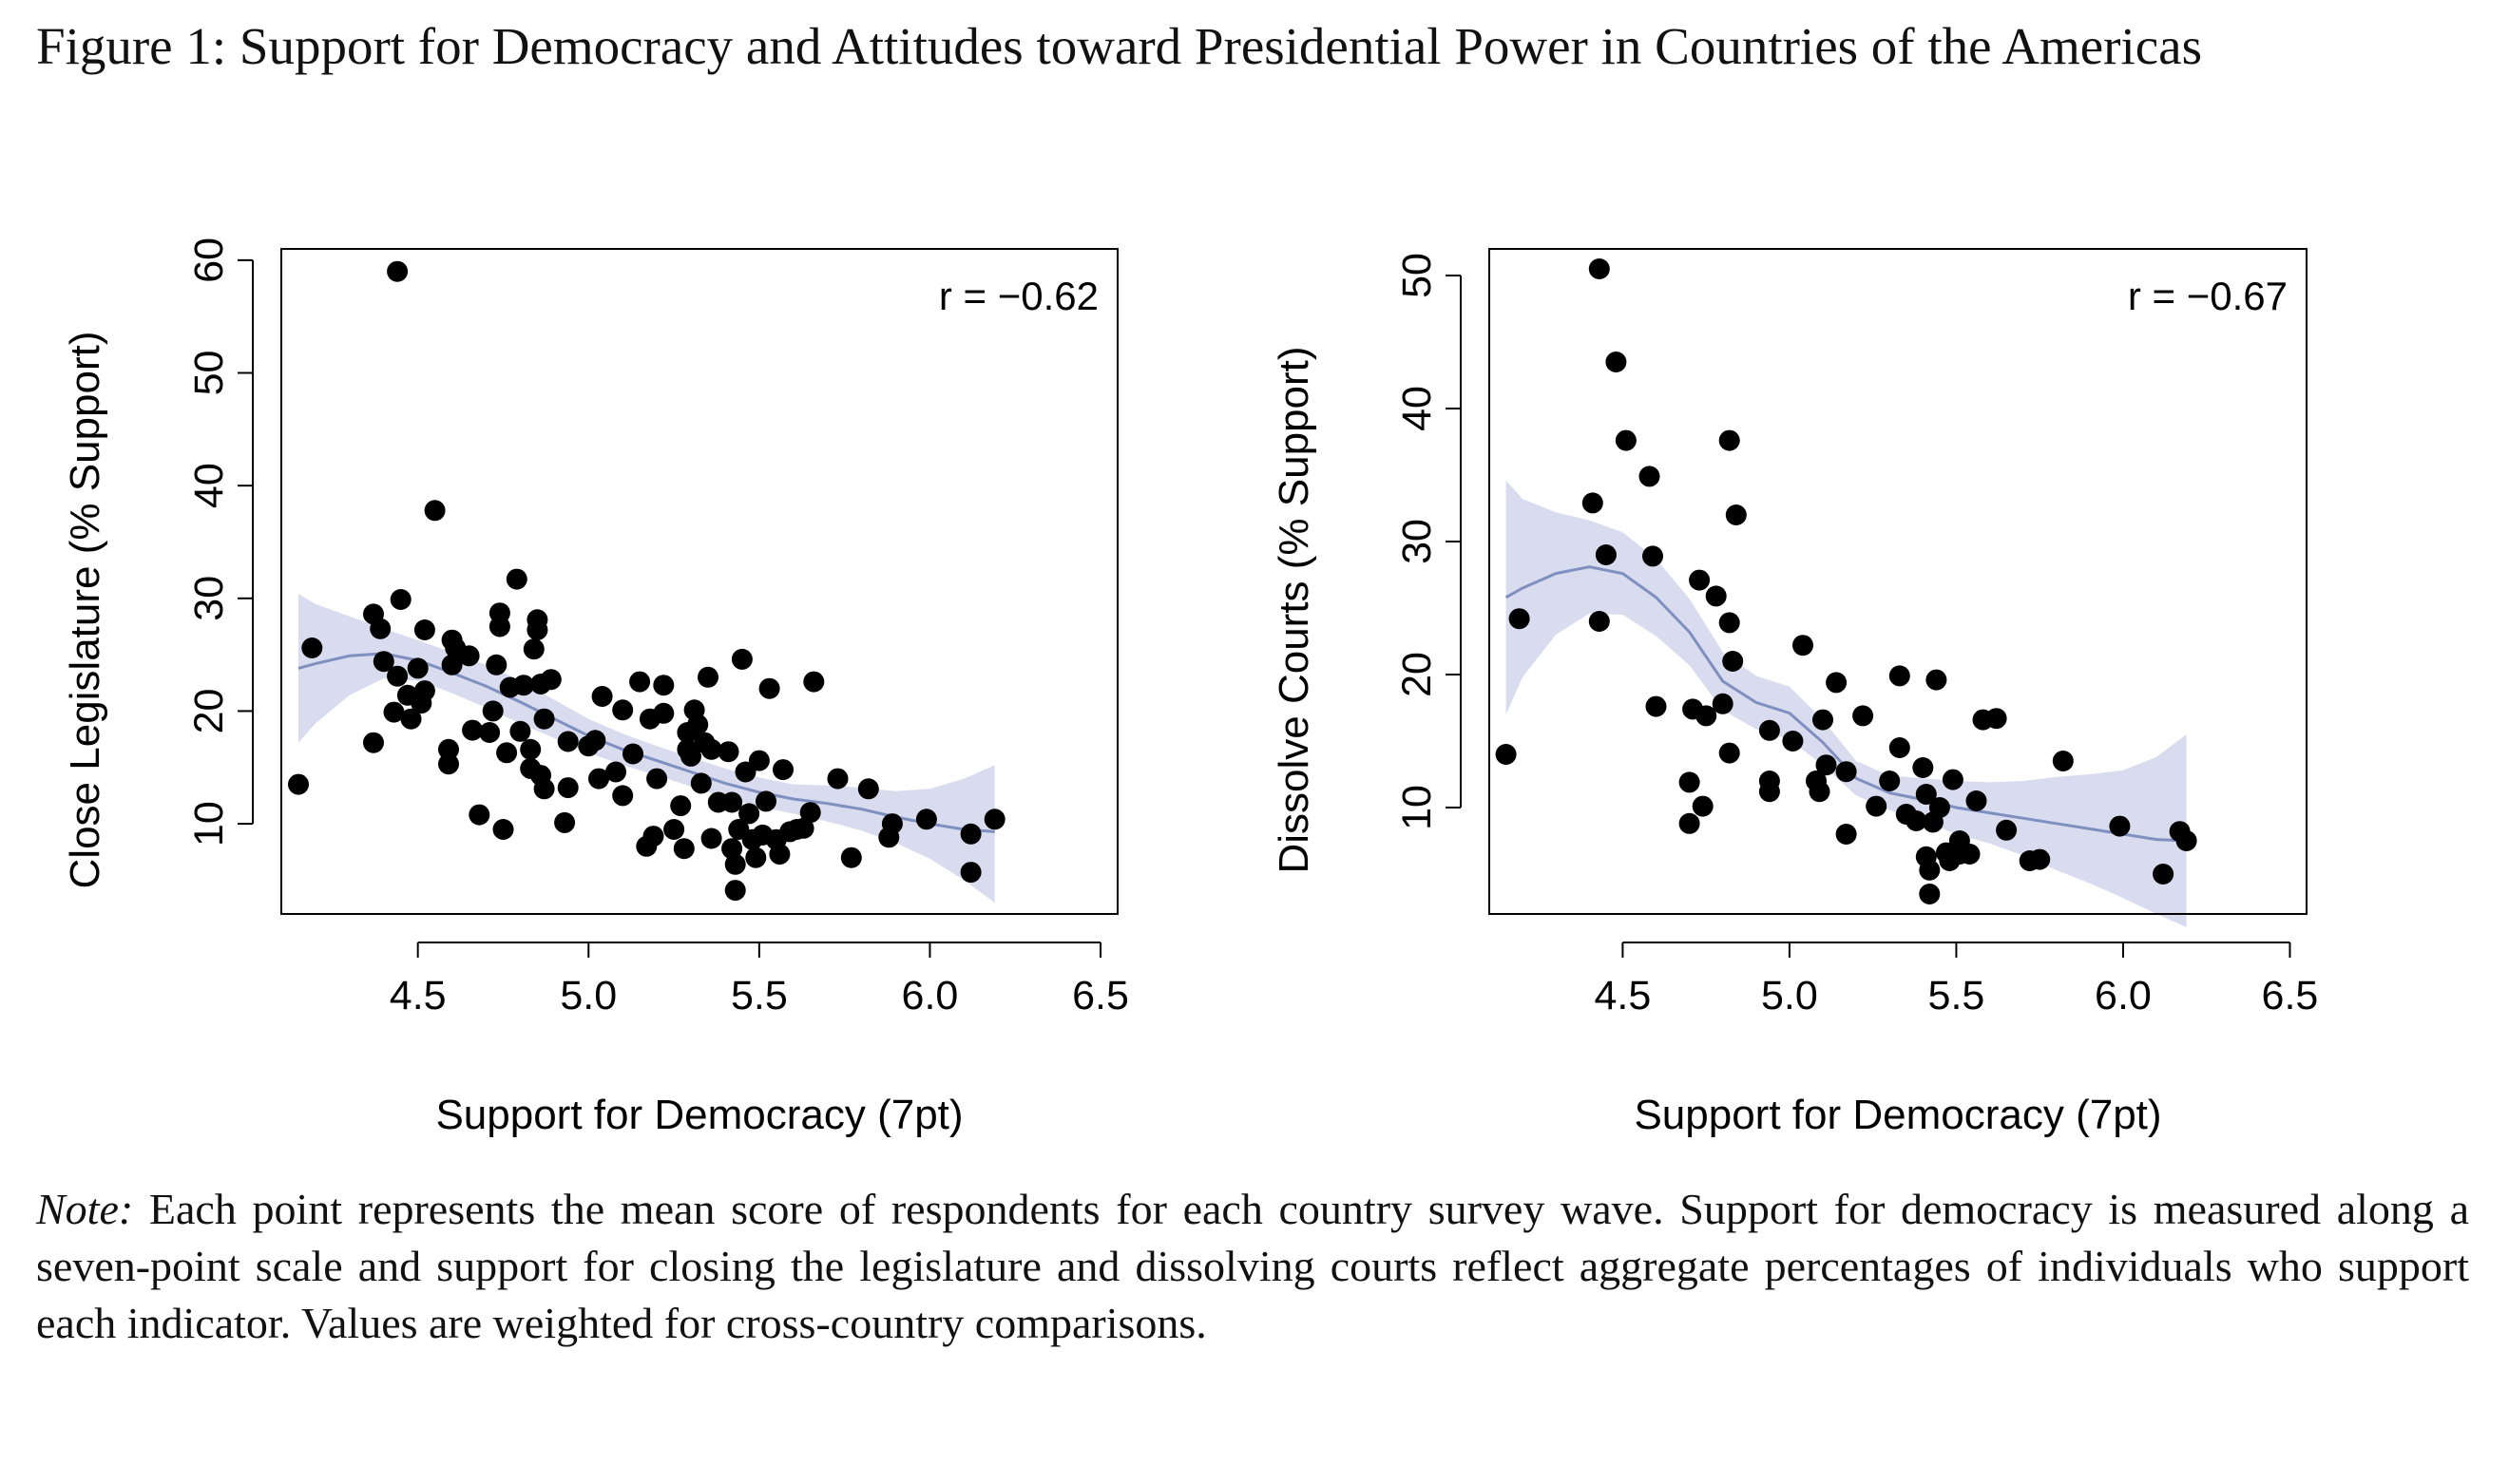 The width and height of the screenshot is (2509, 1484). I want to click on smoother-line-layer, so click(1846, 704).